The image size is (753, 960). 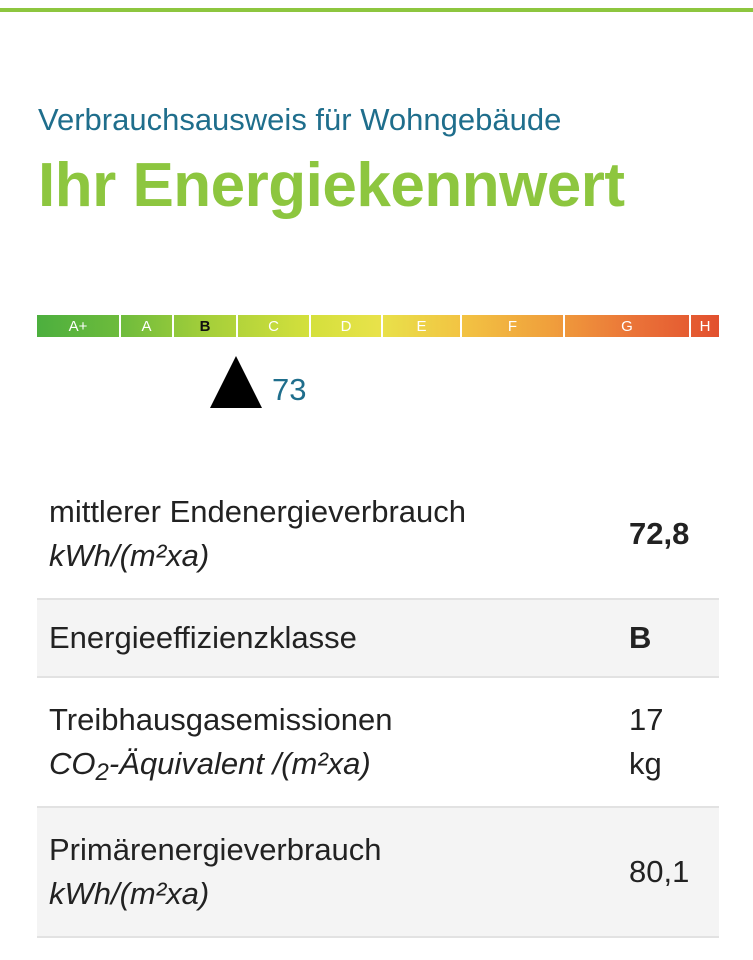 I want to click on page-subtitle: Verbrauchsausweis für Wohngebäude, so click(x=300, y=119).